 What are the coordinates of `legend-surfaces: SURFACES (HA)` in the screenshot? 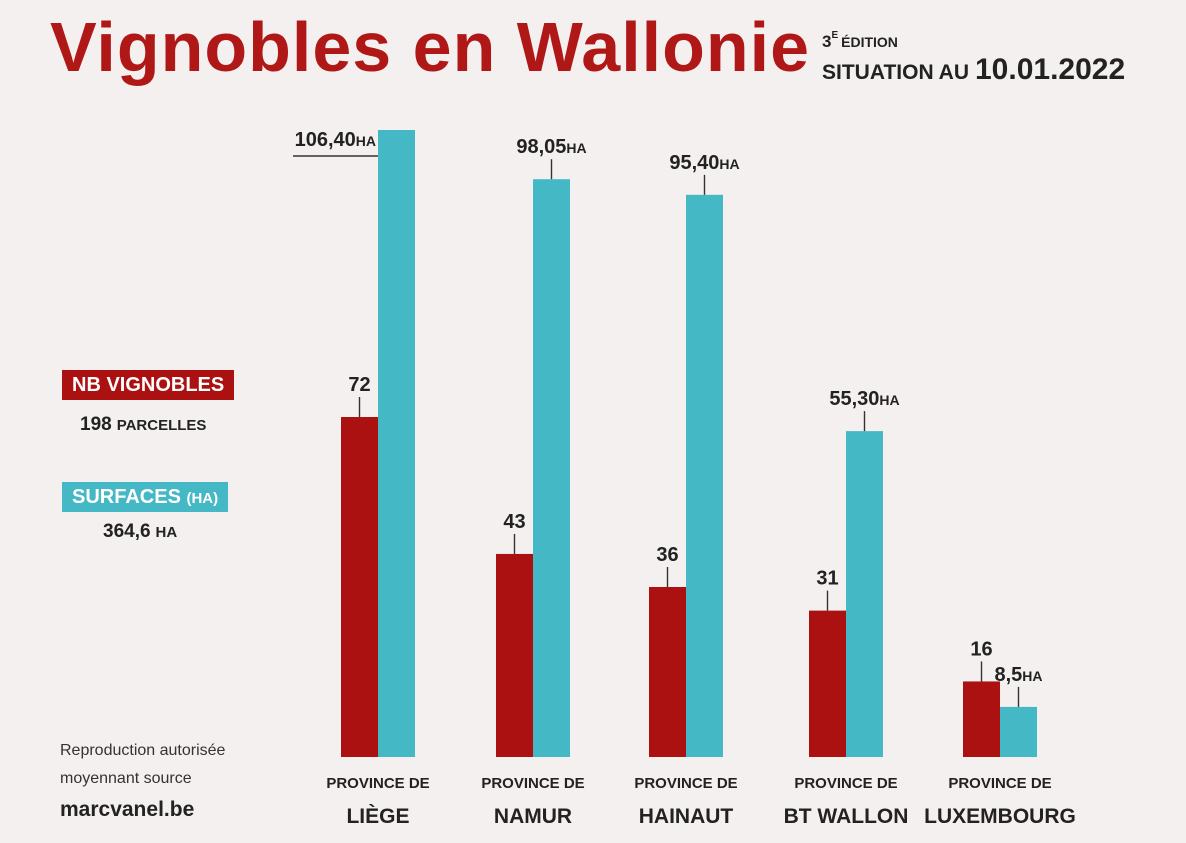 It's located at (145, 497).